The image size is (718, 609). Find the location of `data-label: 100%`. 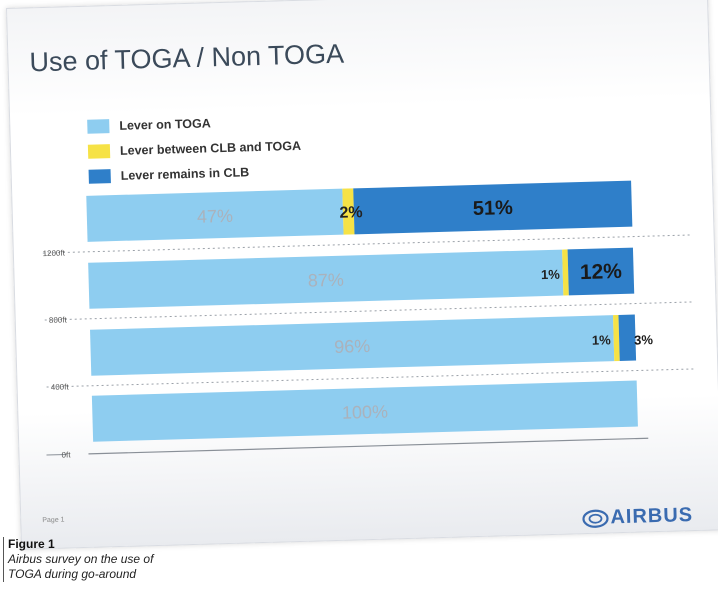

data-label: 100% is located at coordinates (365, 411).